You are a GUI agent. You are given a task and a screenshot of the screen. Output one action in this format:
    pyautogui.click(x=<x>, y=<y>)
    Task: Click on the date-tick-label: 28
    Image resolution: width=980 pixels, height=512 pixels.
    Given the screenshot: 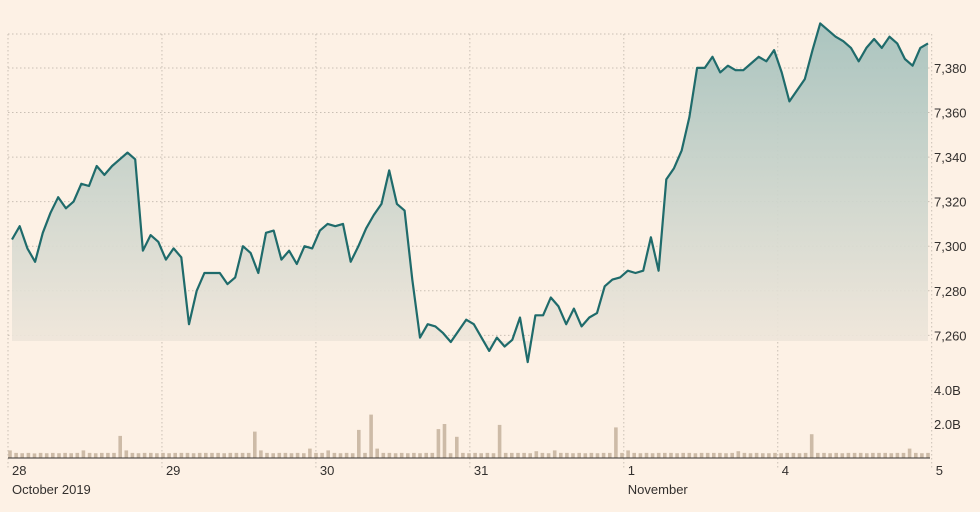 What is the action you would take?
    pyautogui.click(x=19, y=470)
    